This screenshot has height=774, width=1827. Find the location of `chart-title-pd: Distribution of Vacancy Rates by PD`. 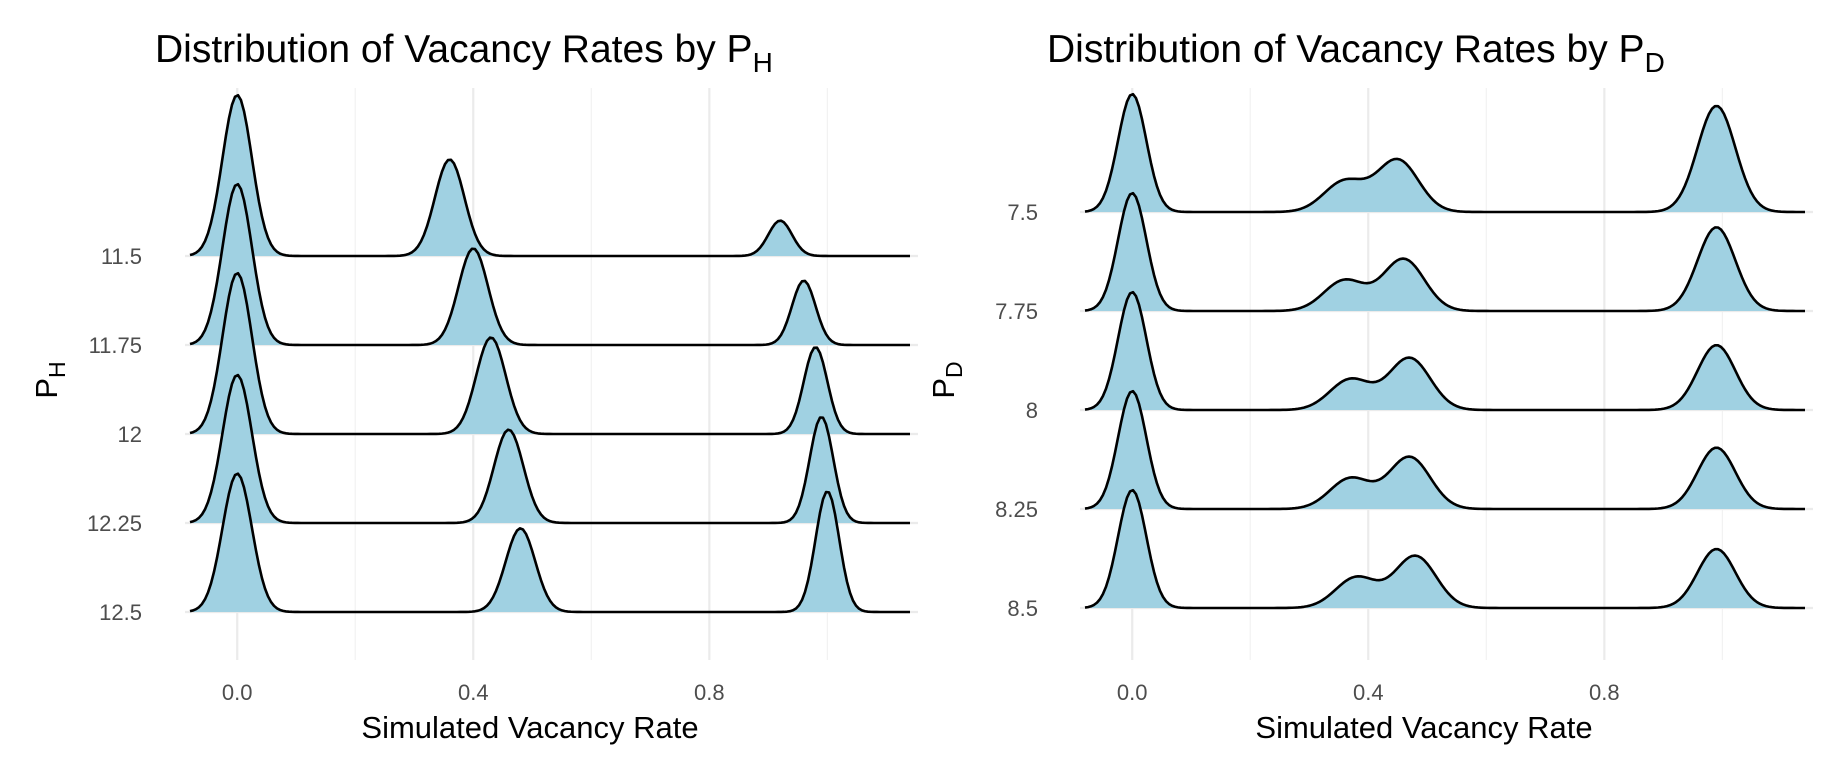

chart-title-pd: Distribution of Vacancy Rates by PD is located at coordinates (1356, 53).